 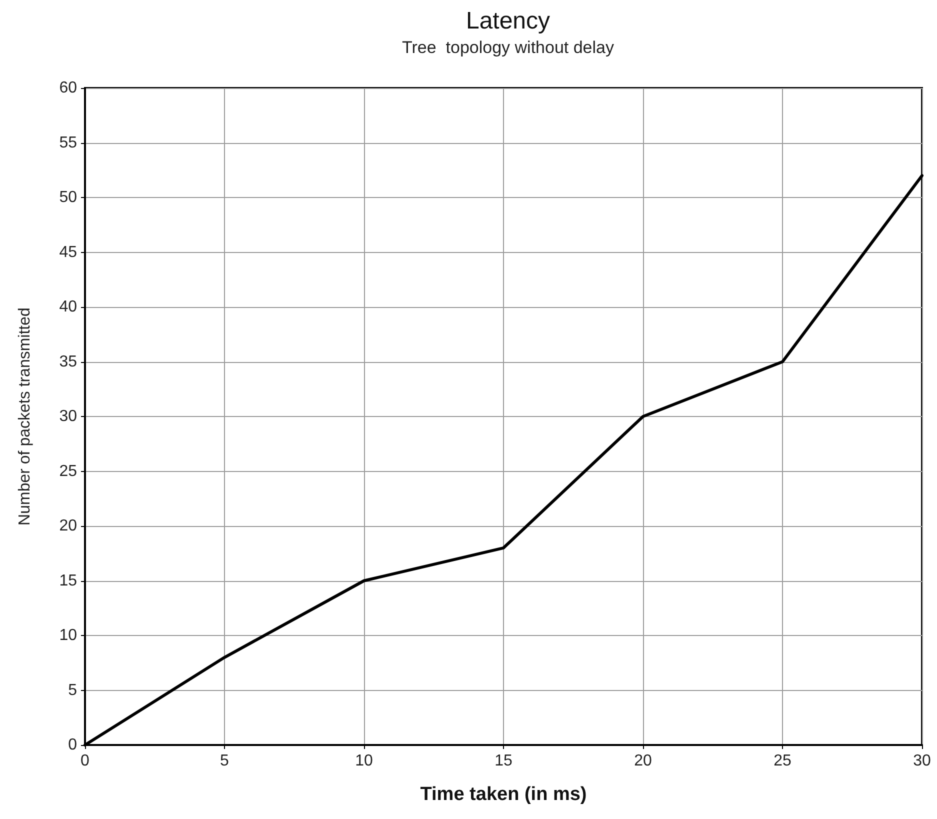 What do you see at coordinates (508, 21) in the screenshot?
I see `chart-title: Latency` at bounding box center [508, 21].